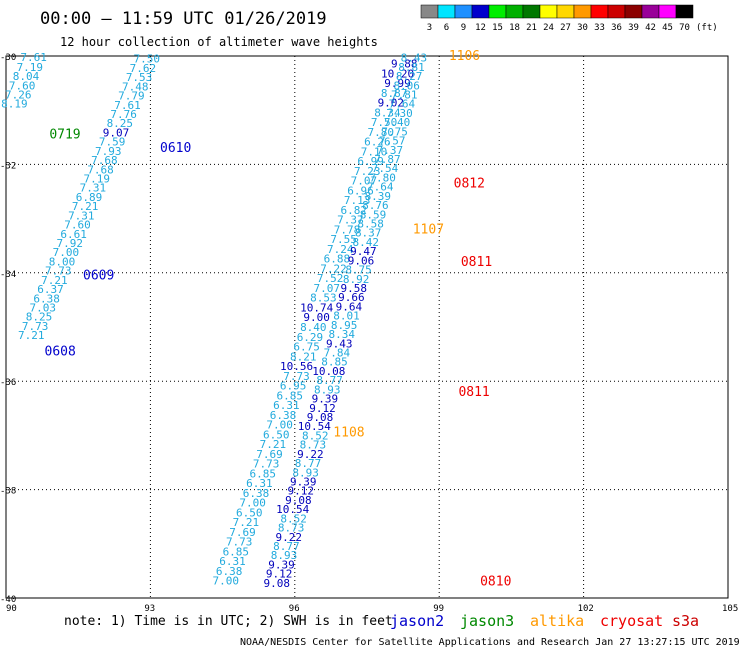 The width and height of the screenshot is (740, 650). I want to click on pass-label: 0719, so click(64, 135).